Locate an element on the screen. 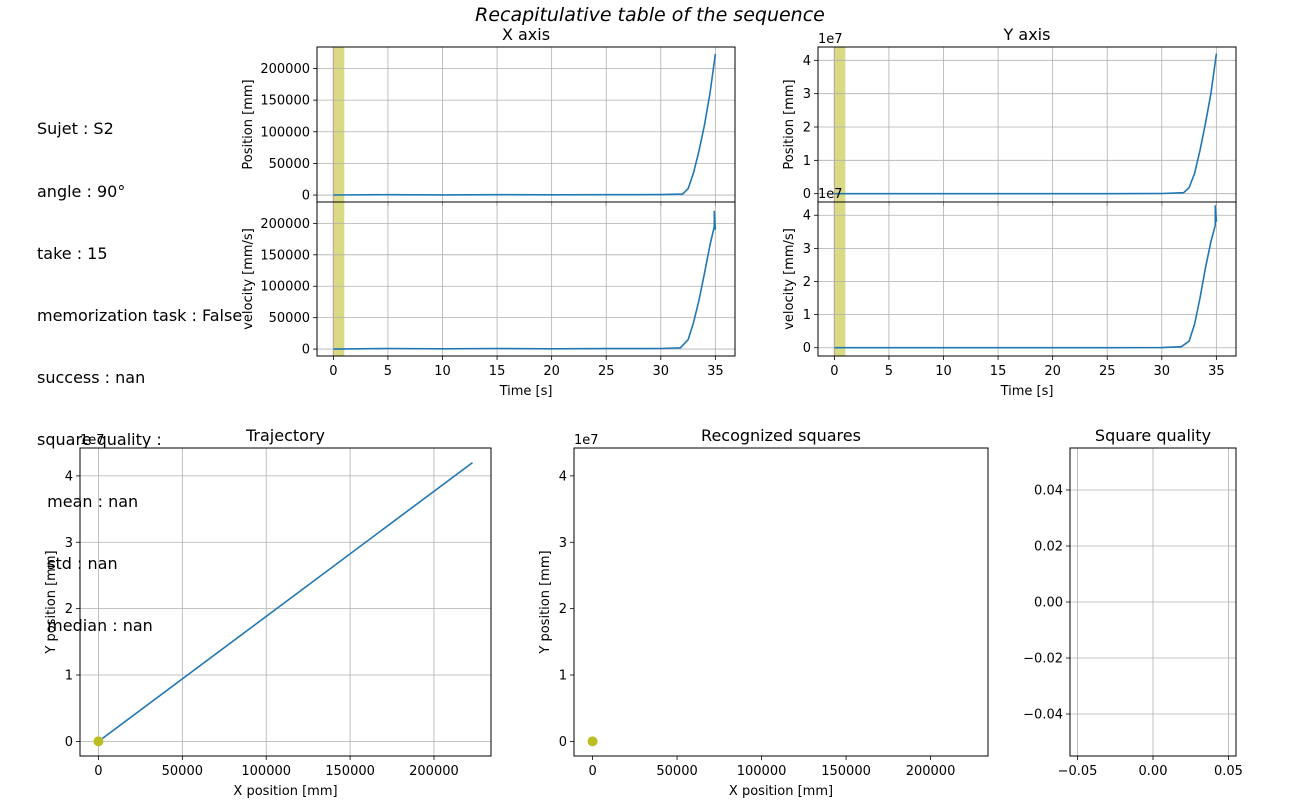 Image resolution: width=1300 pixels, height=800 pixels. x-tick-label: 0.00 is located at coordinates (1153, 771).